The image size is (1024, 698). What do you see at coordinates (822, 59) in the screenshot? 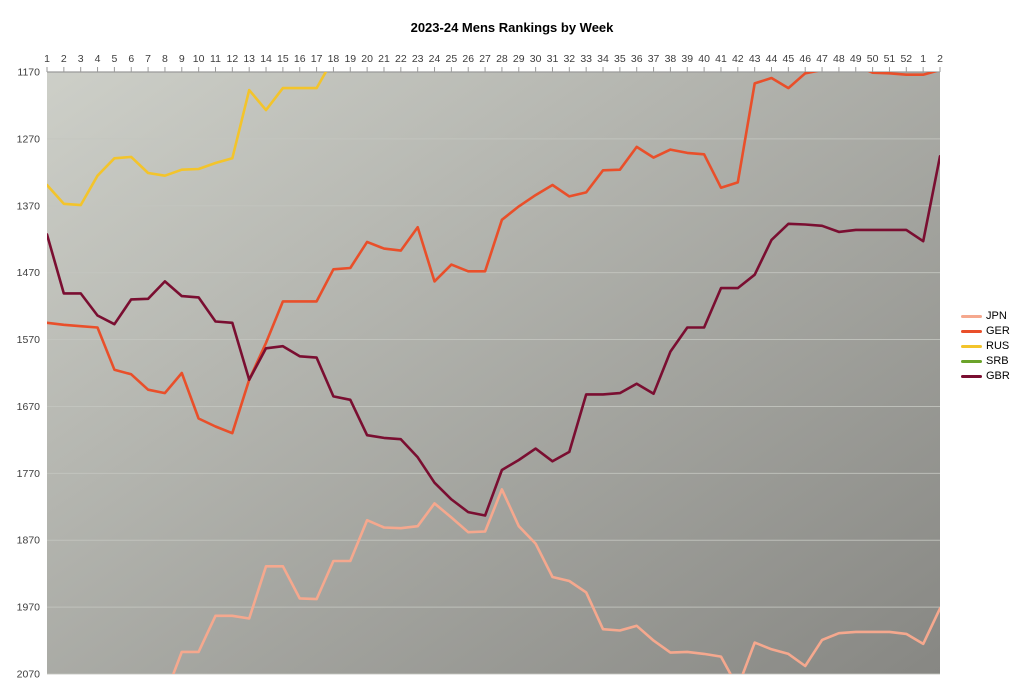
I see `x-tick-label: 47` at bounding box center [822, 59].